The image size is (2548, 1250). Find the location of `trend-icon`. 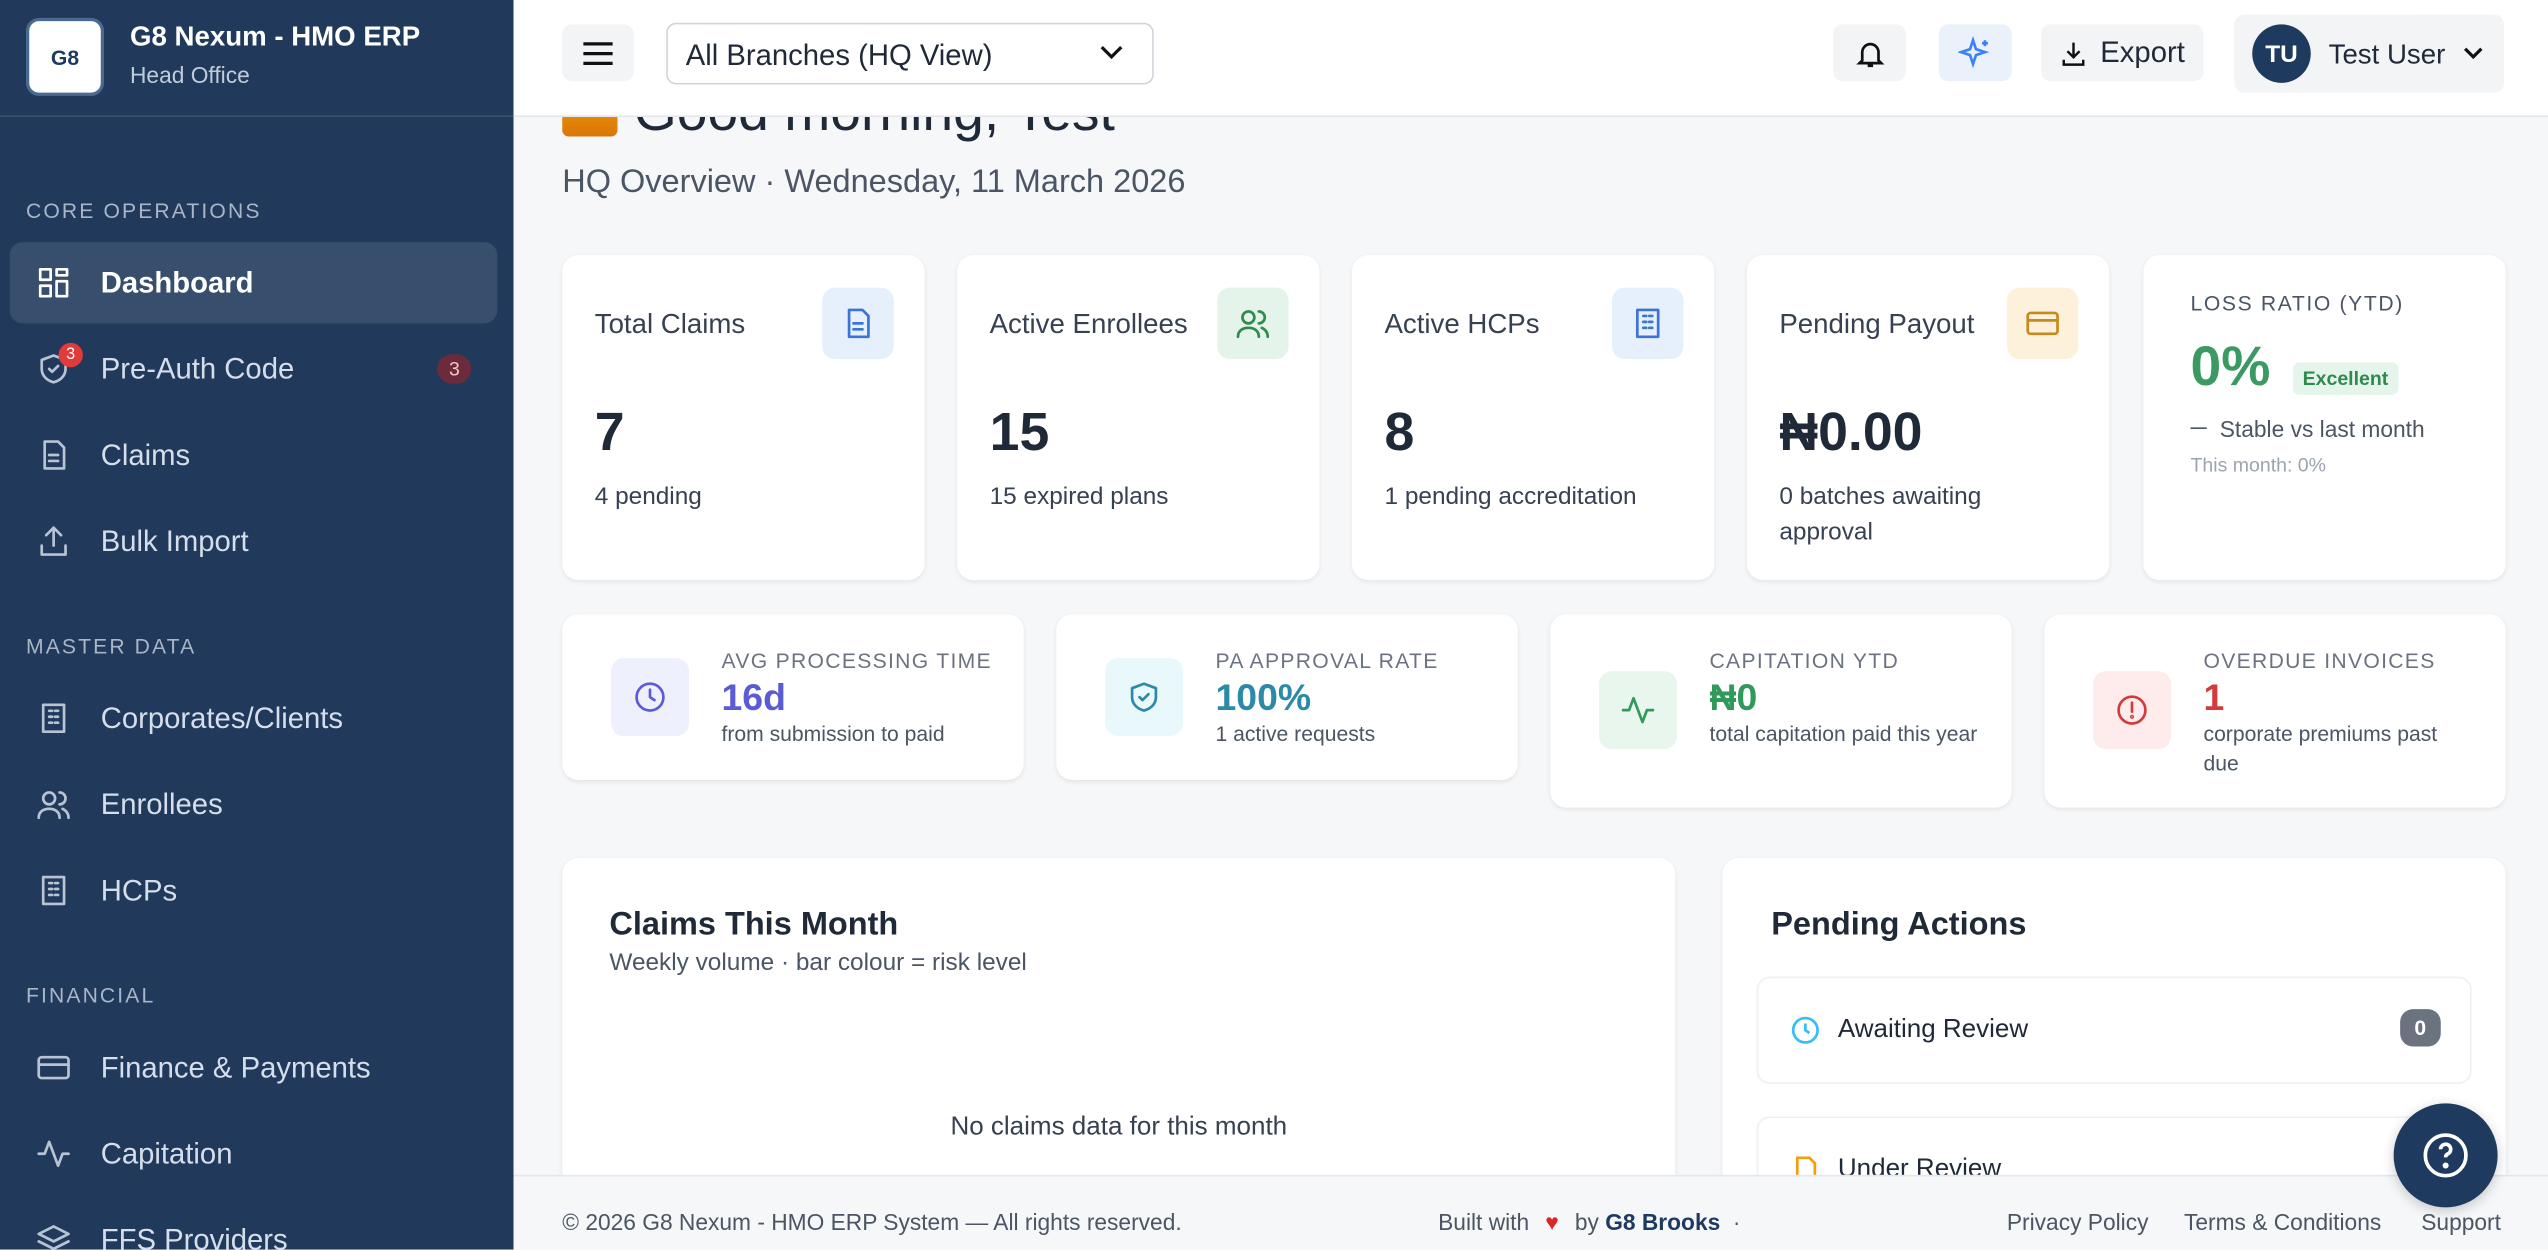

trend-icon is located at coordinates (2198, 428).